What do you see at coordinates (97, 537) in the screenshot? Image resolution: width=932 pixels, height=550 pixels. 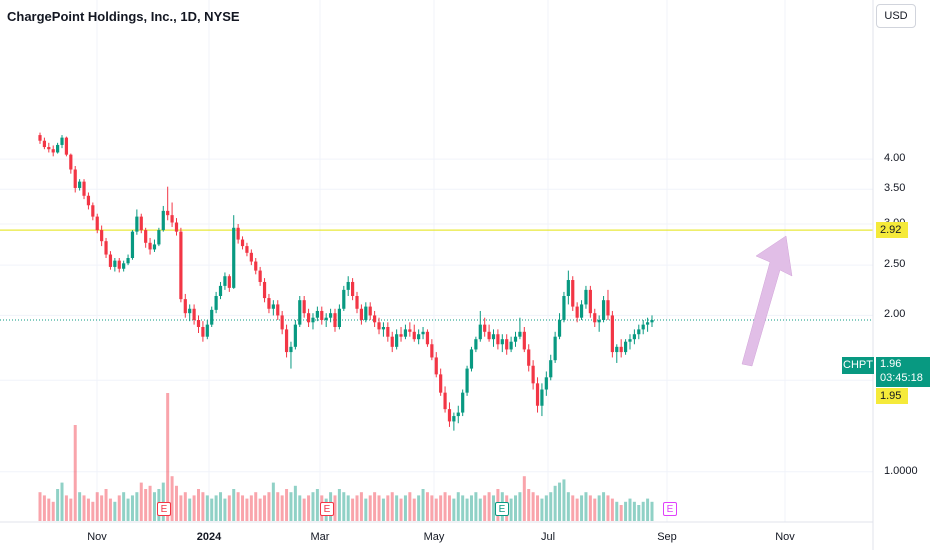 I see `x-tick-label: Nov` at bounding box center [97, 537].